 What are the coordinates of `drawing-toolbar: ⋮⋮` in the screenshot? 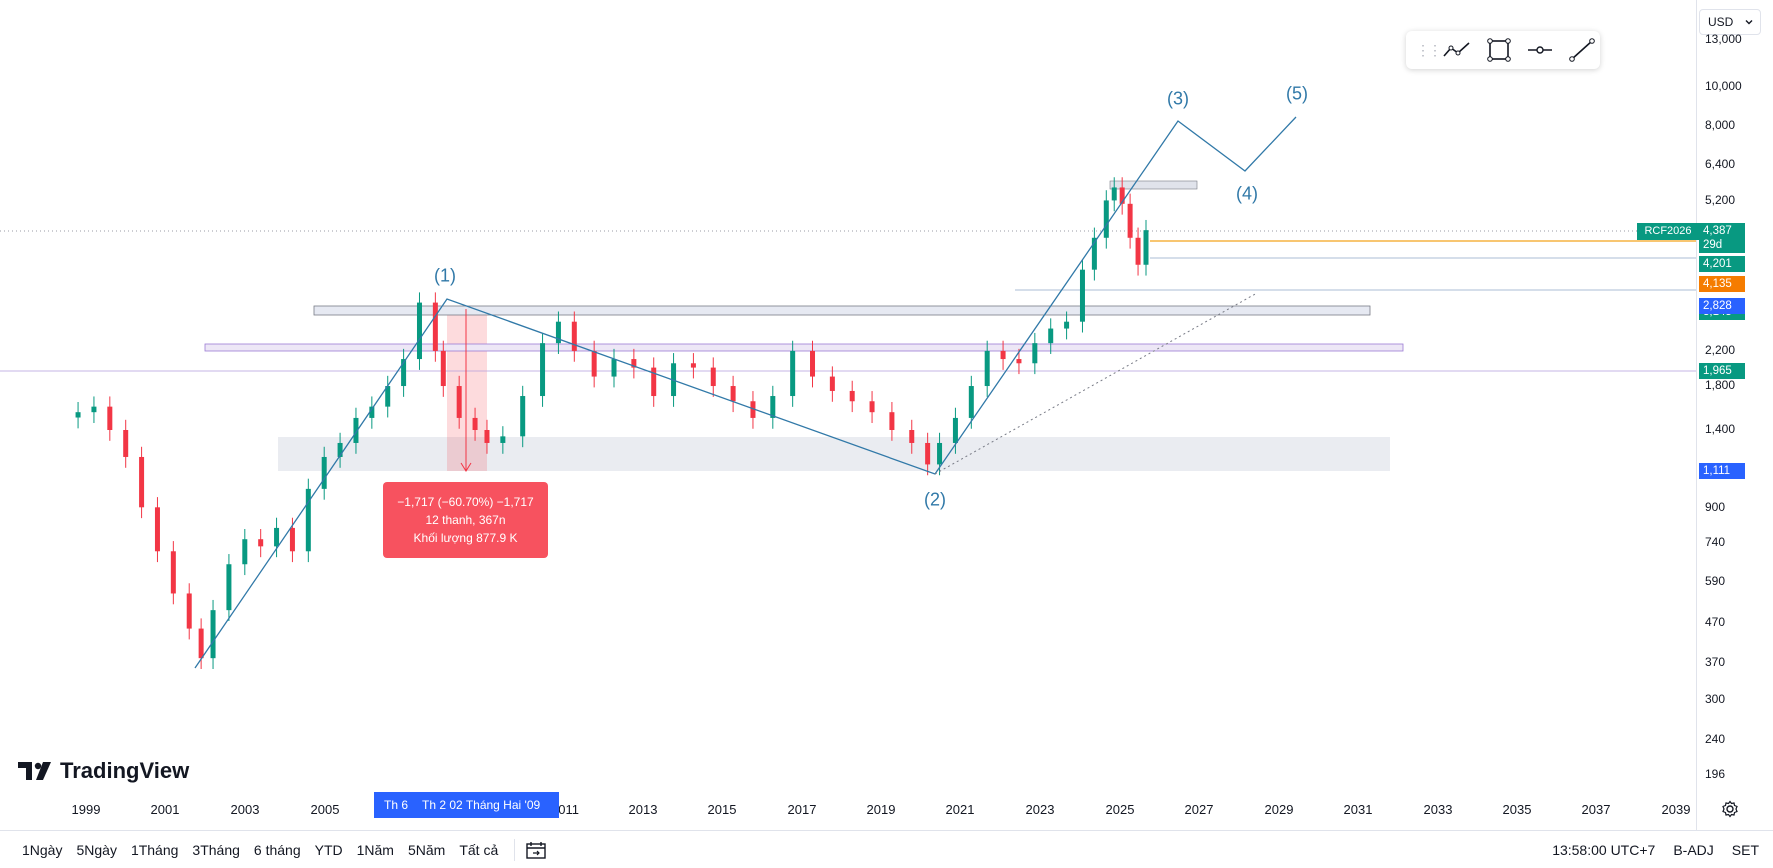 It's located at (1503, 50).